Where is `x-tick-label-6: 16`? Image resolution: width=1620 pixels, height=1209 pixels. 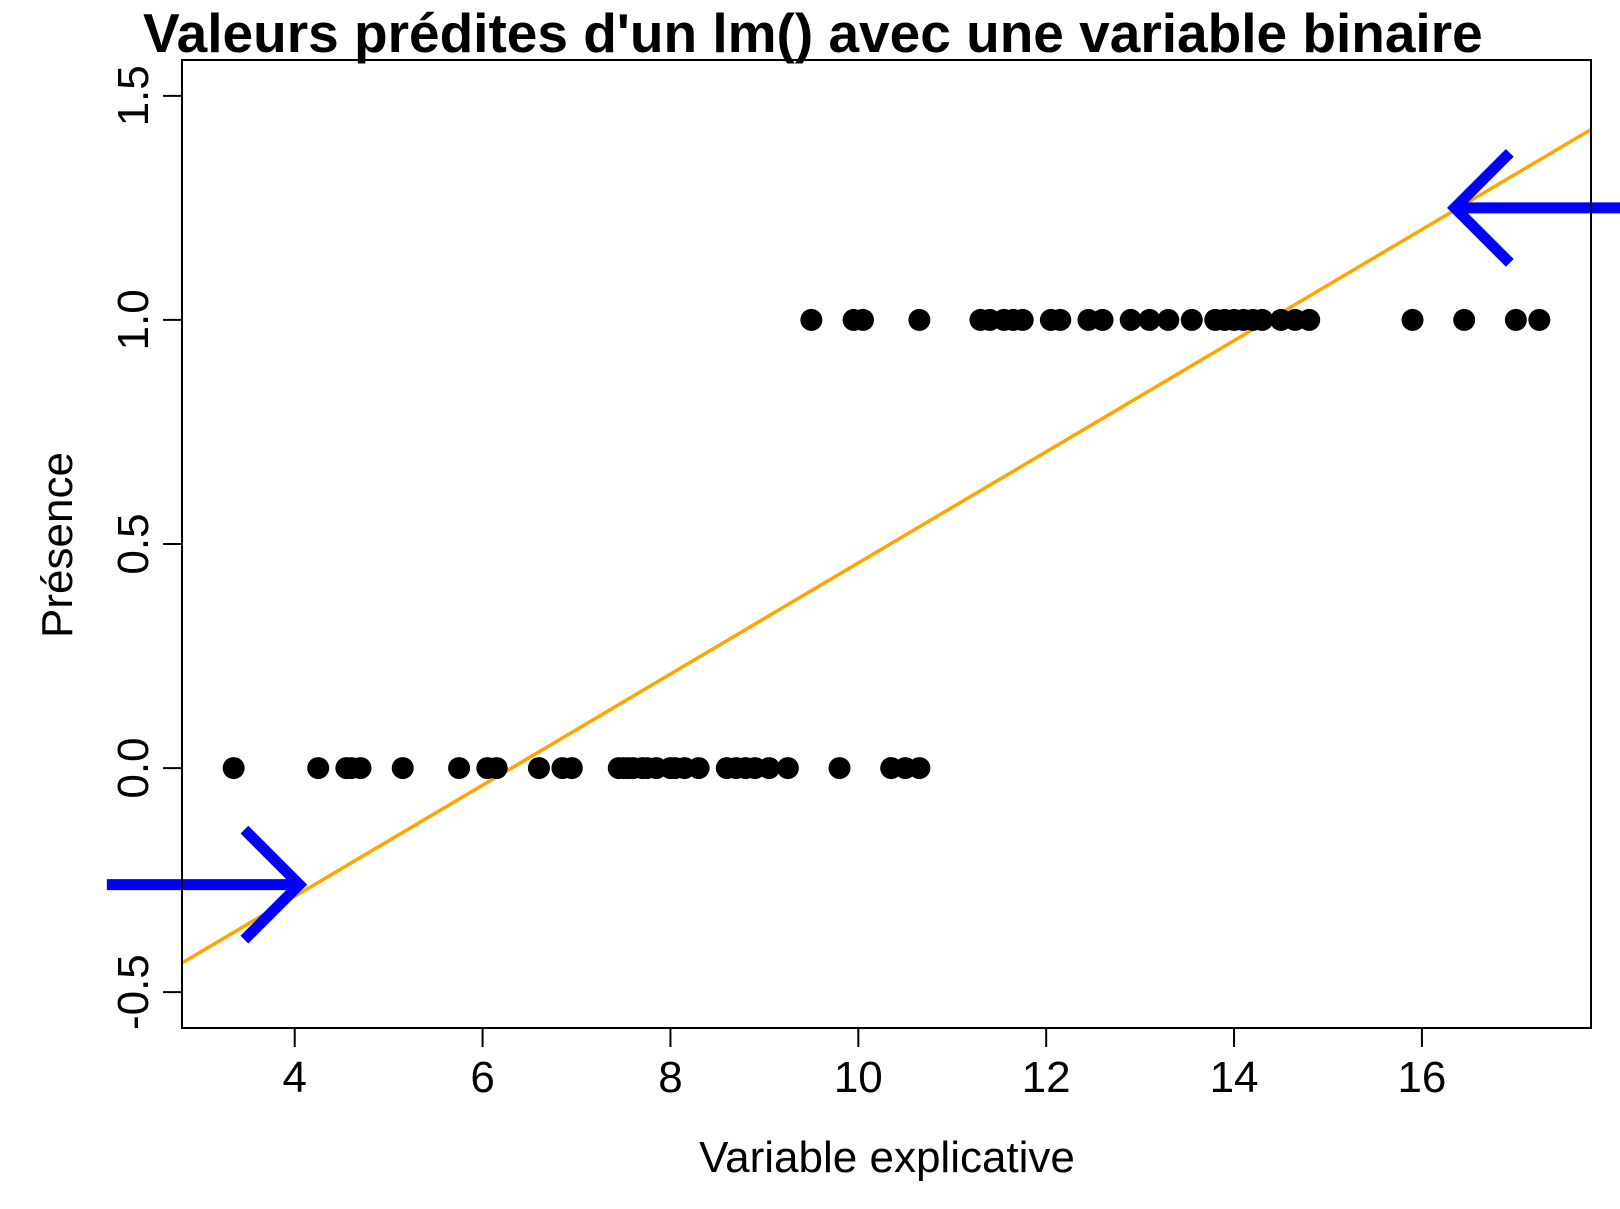 x-tick-label-6: 16 is located at coordinates (1421, 1077).